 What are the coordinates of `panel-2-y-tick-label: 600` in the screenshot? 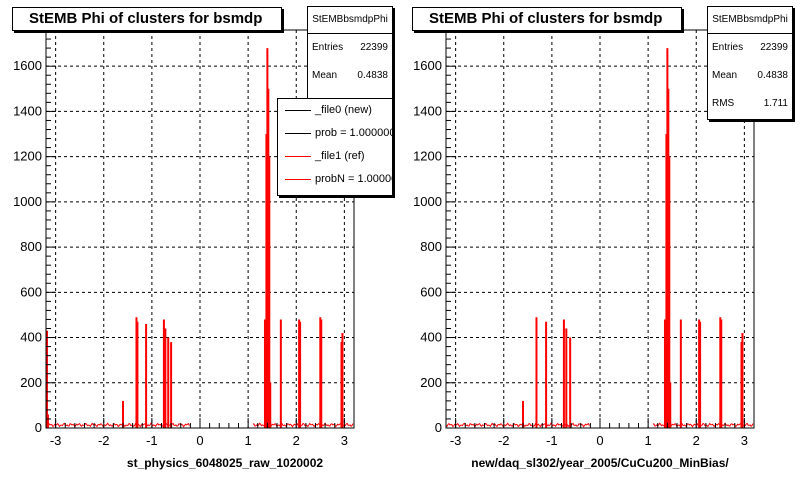 It's located at (431, 291).